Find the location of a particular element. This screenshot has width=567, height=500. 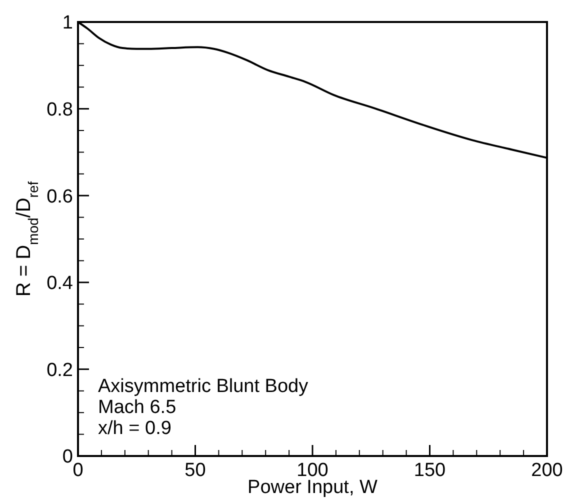

x-tick-label: 50 is located at coordinates (195, 470).